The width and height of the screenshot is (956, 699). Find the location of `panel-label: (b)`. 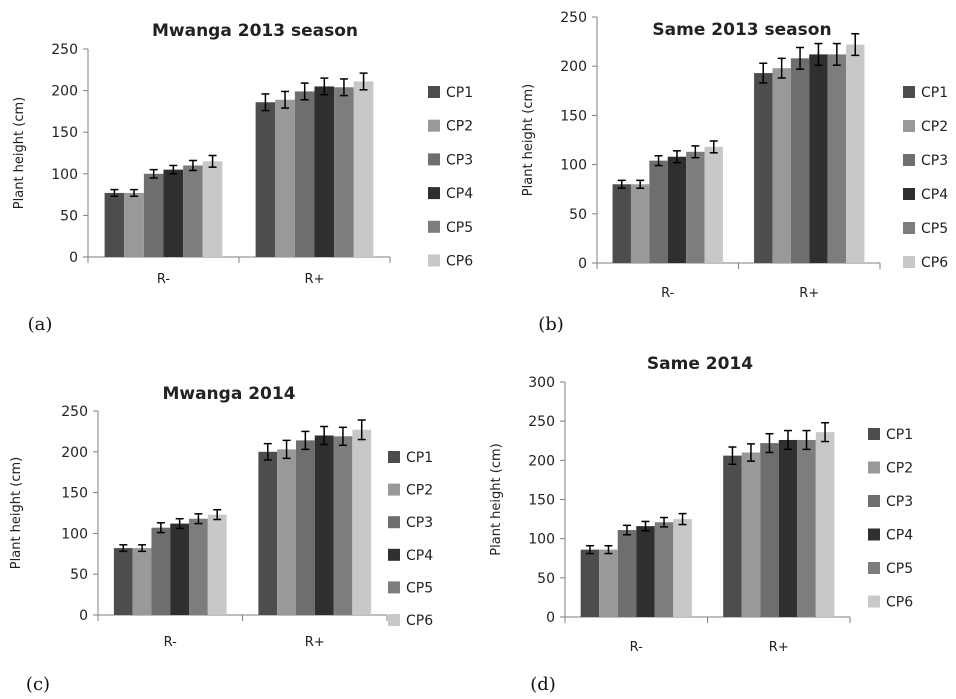

panel-label: (b) is located at coordinates (551, 324).